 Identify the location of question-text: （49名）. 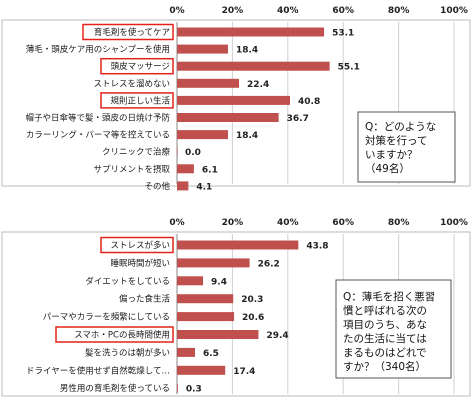
(387, 168).